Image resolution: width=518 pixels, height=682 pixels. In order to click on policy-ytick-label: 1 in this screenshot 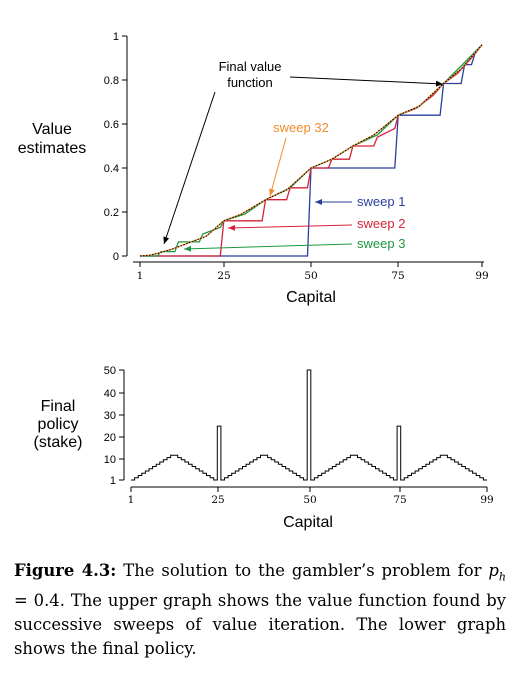, I will do `click(113, 481)`.